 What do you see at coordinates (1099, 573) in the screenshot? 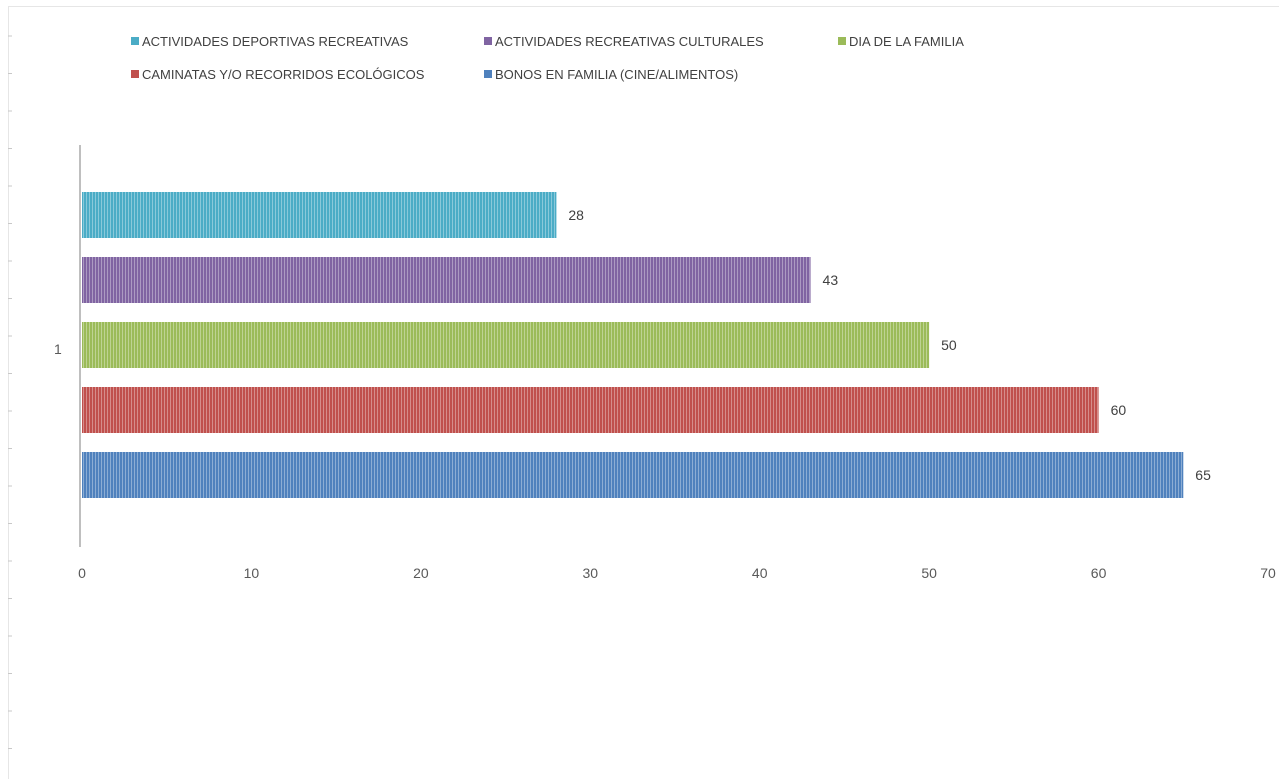
I see `x-tick-label: 60` at bounding box center [1099, 573].